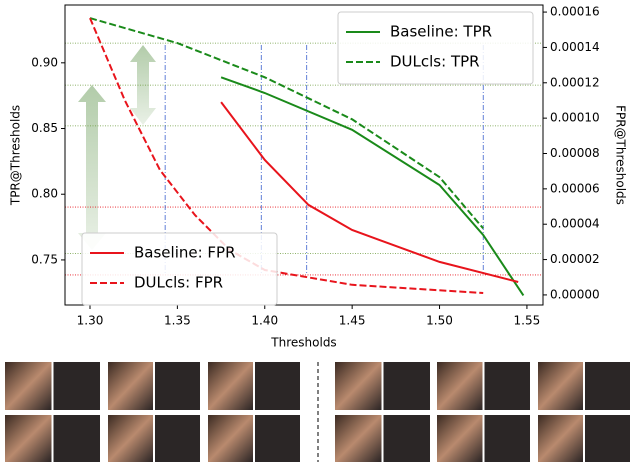 The width and height of the screenshot is (632, 469). What do you see at coordinates (575, 224) in the screenshot?
I see `y2-tick-label: 0.00004` at bounding box center [575, 224].